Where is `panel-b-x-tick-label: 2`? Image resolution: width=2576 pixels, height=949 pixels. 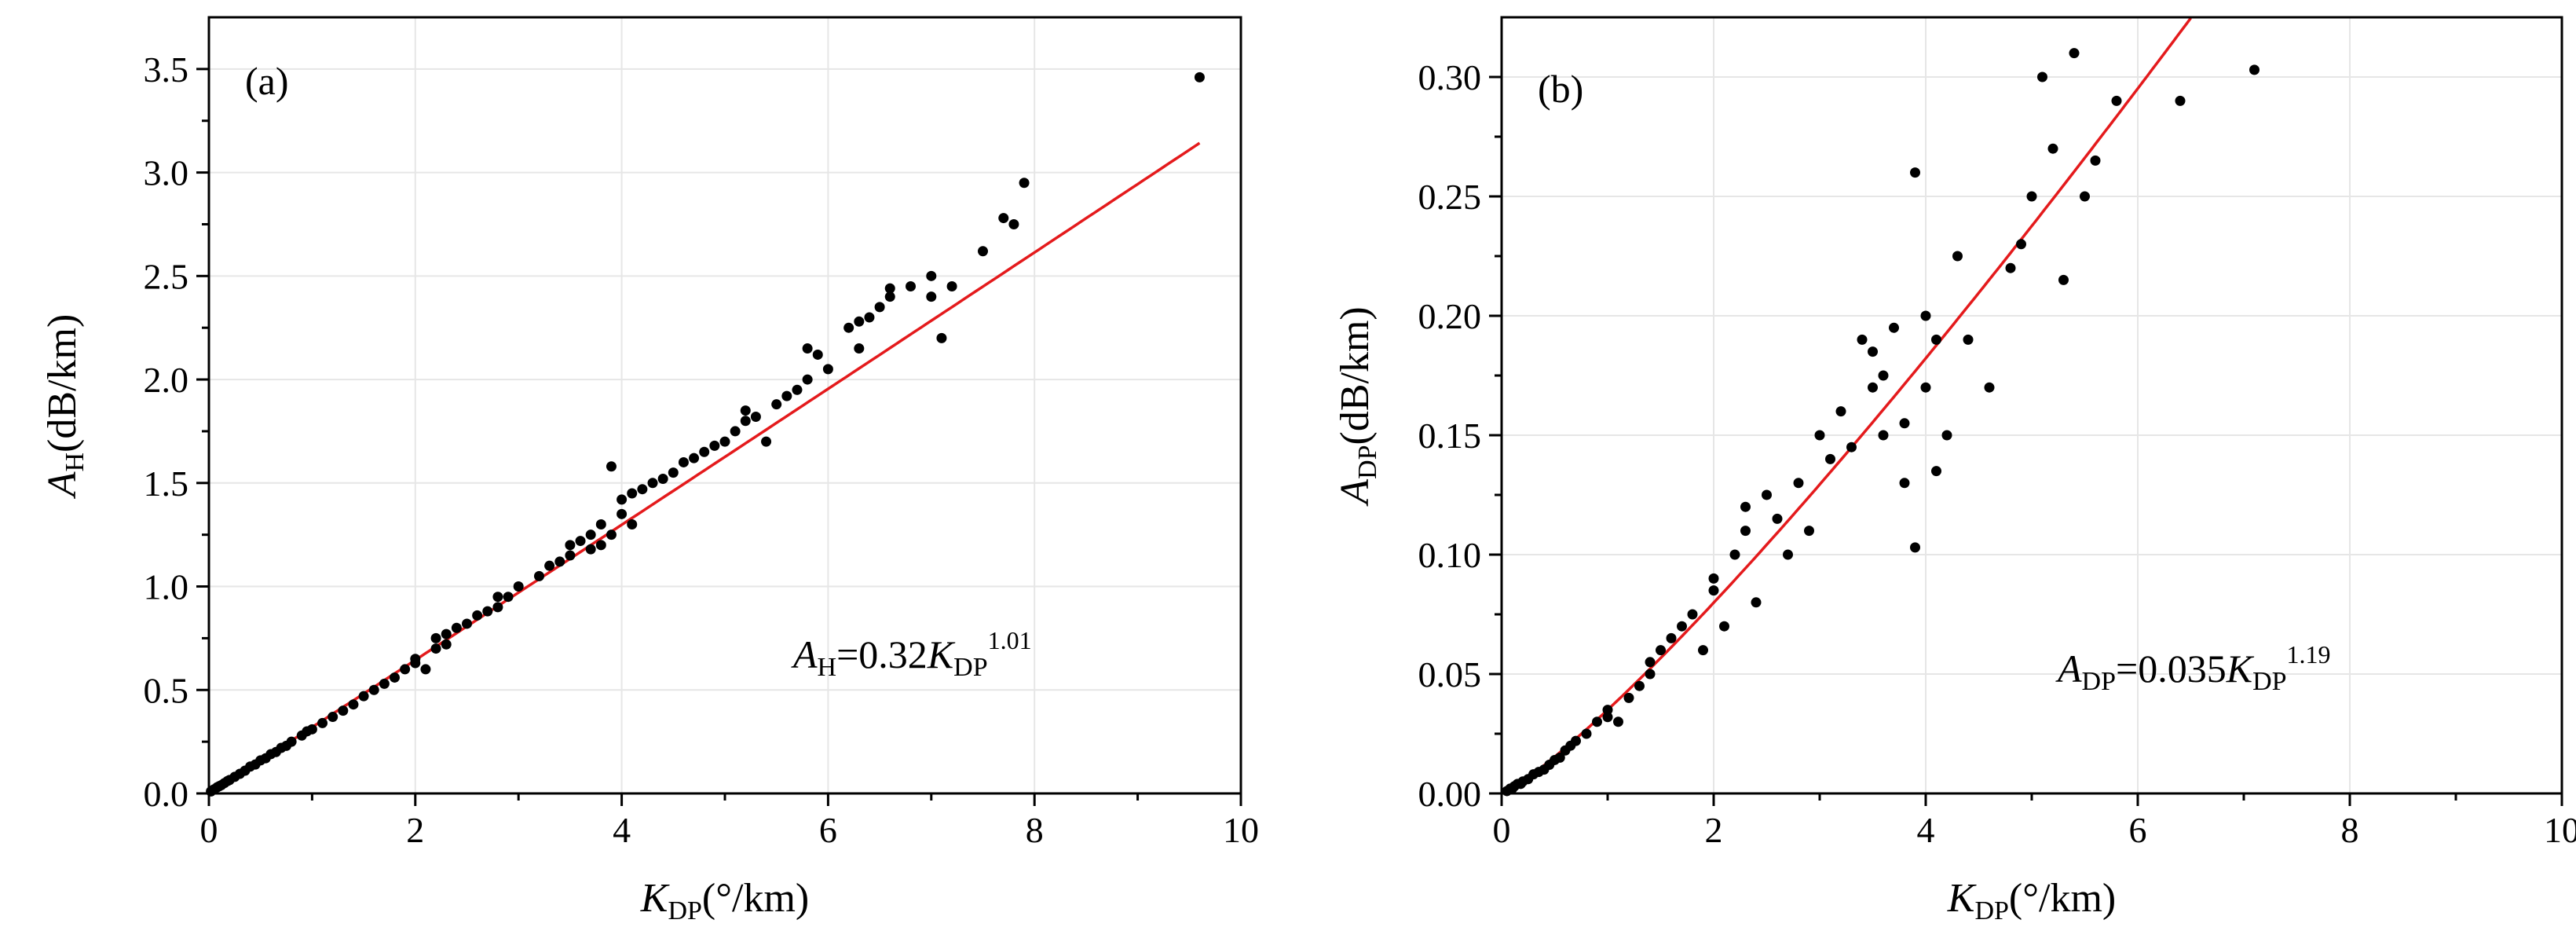 panel-b-x-tick-label: 2 is located at coordinates (1714, 830).